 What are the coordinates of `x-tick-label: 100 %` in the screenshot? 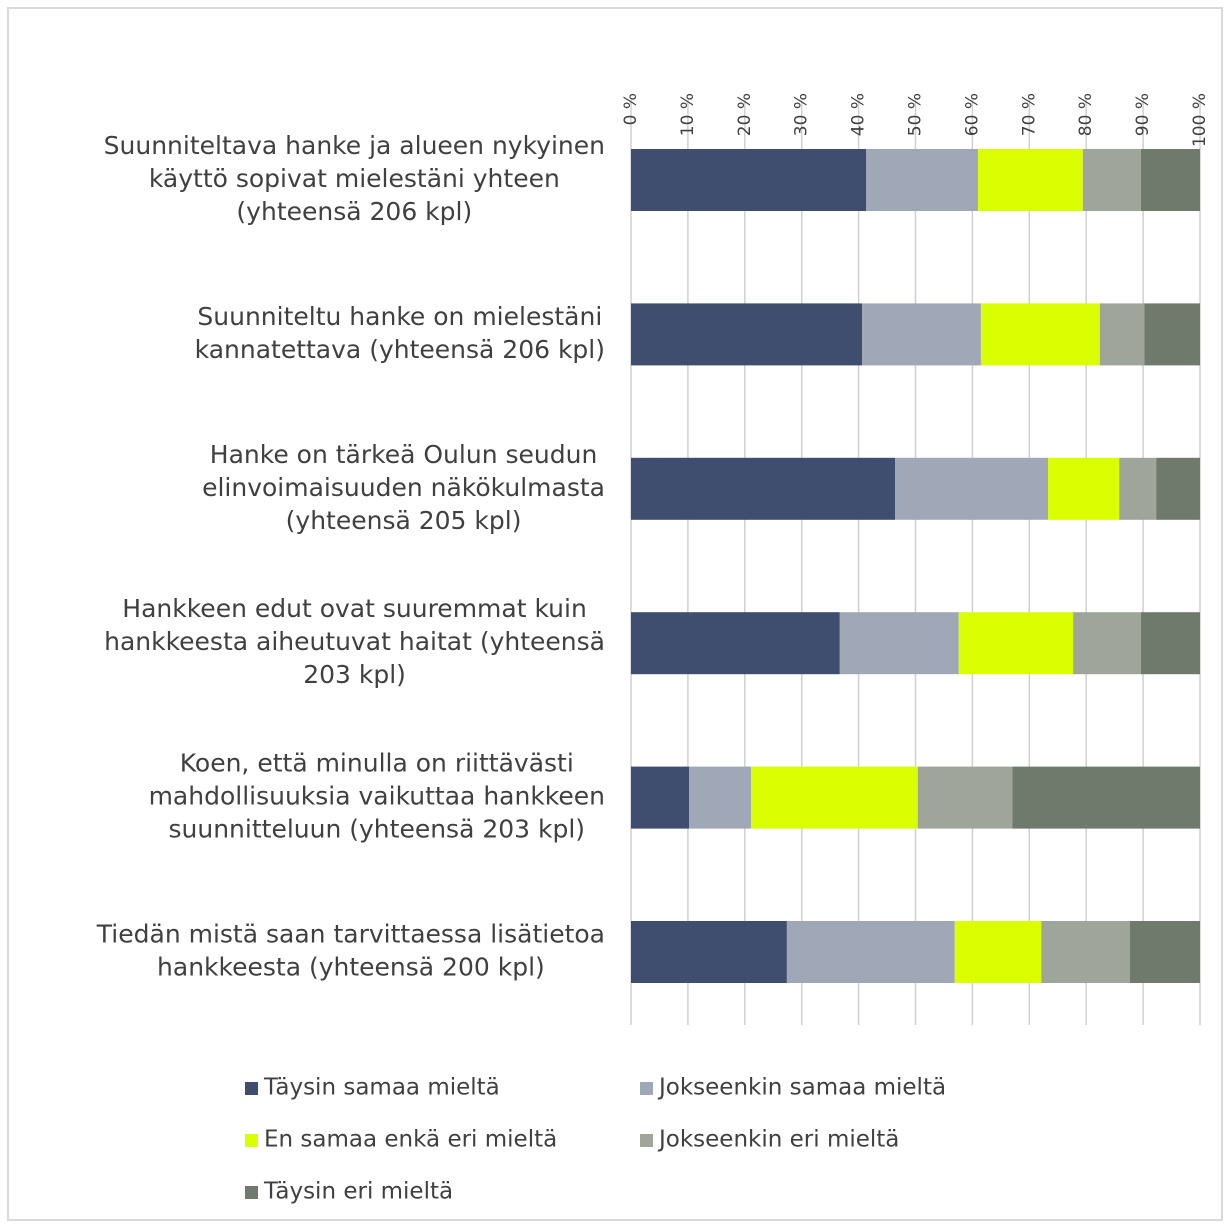 It's located at (1200, 120).